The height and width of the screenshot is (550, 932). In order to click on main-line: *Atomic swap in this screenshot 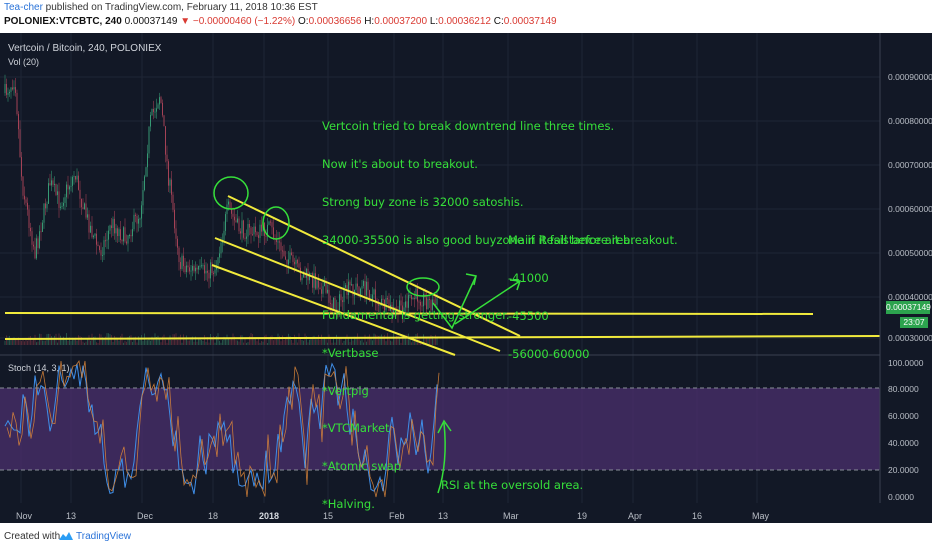, I will do `click(362, 466)`.